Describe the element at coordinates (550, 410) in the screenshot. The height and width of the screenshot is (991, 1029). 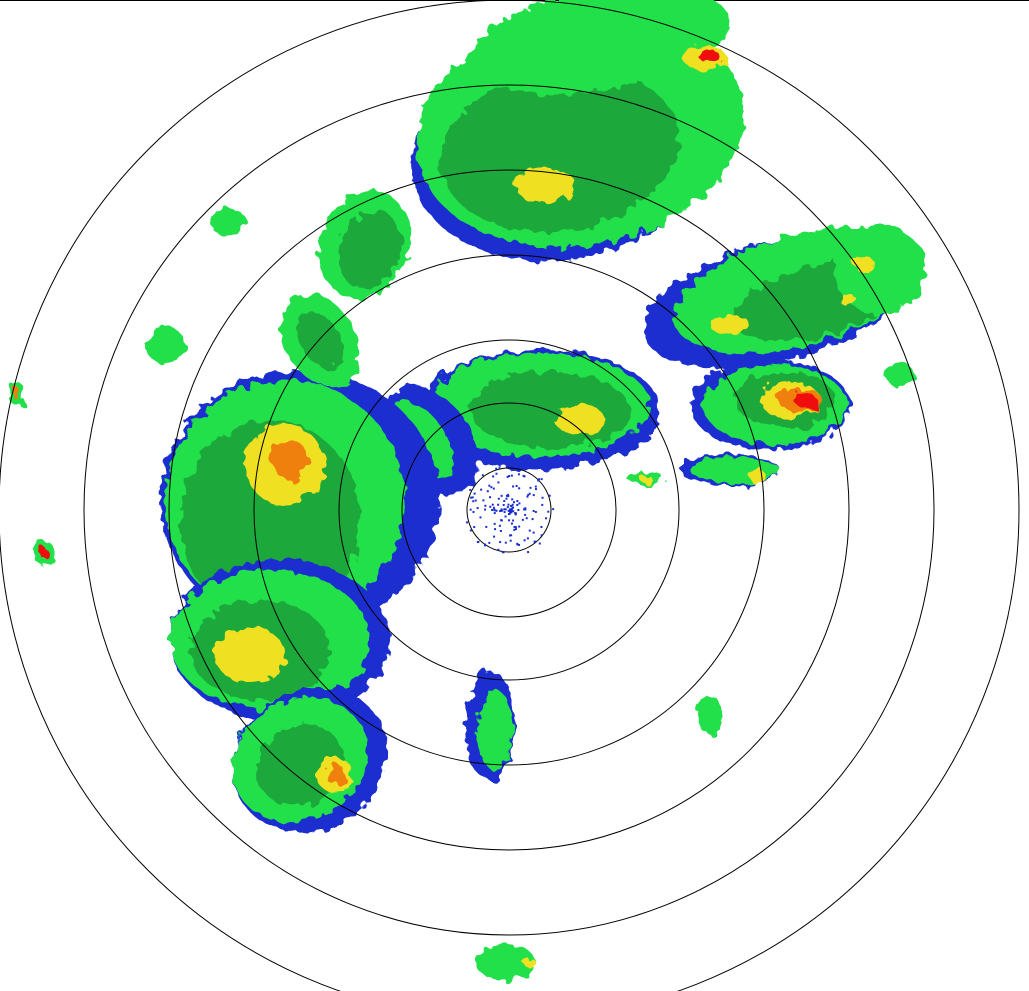
I see `echo-moderate` at that location.